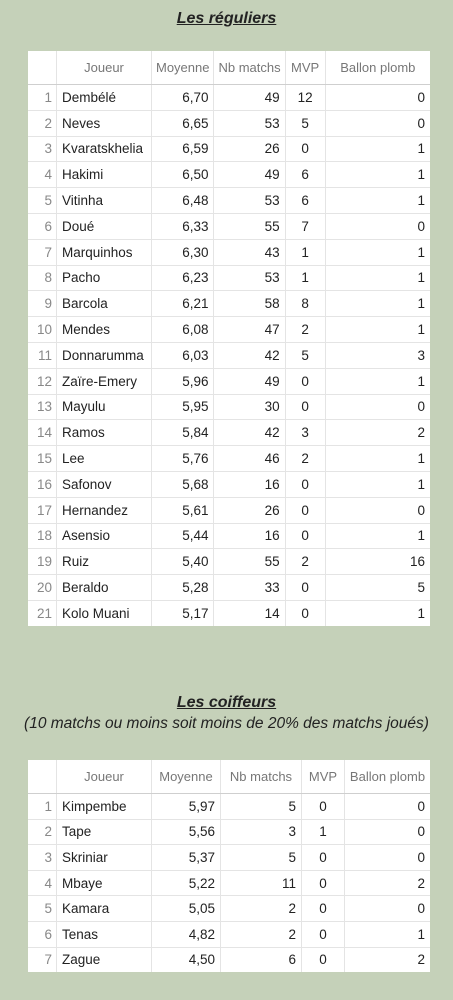  What do you see at coordinates (377, 68) in the screenshot?
I see `header-lead-ball: Ballon plomb` at bounding box center [377, 68].